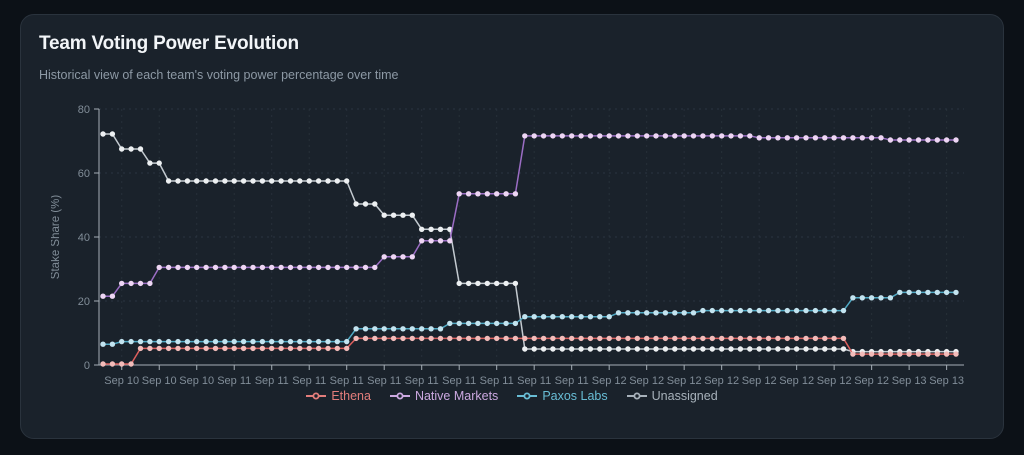  I want to click on legend-item-native-markets: Native Markets, so click(443, 396).